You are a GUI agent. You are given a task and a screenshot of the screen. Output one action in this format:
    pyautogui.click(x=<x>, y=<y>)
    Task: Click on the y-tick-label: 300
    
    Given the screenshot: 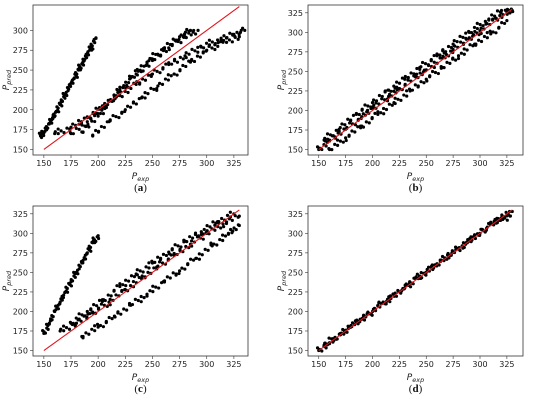 What is the action you would take?
    pyautogui.click(x=295, y=233)
    